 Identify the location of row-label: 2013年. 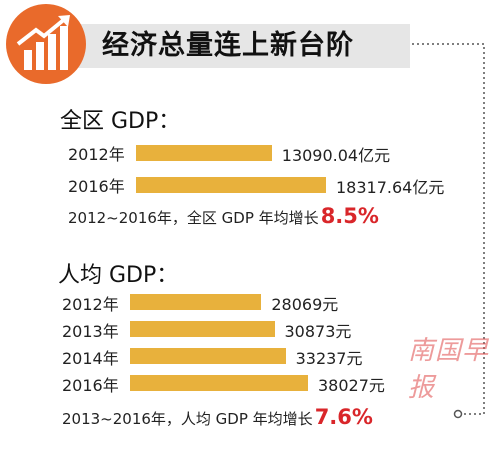
(90, 331).